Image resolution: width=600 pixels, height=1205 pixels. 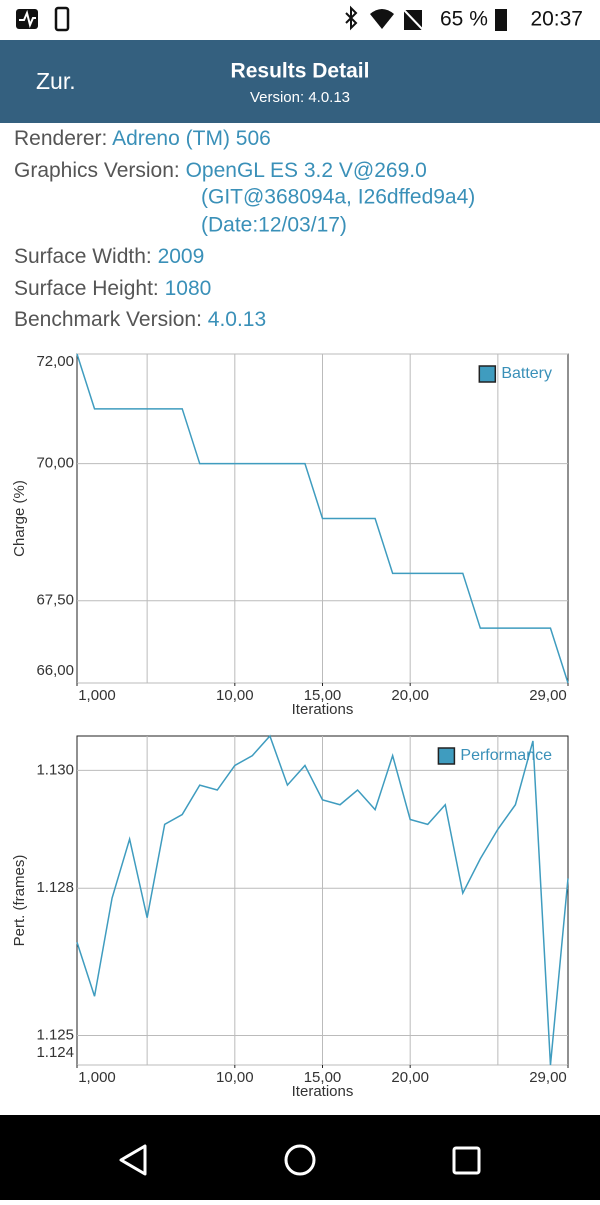 I want to click on info-label: Surface Width:, so click(x=83, y=256).